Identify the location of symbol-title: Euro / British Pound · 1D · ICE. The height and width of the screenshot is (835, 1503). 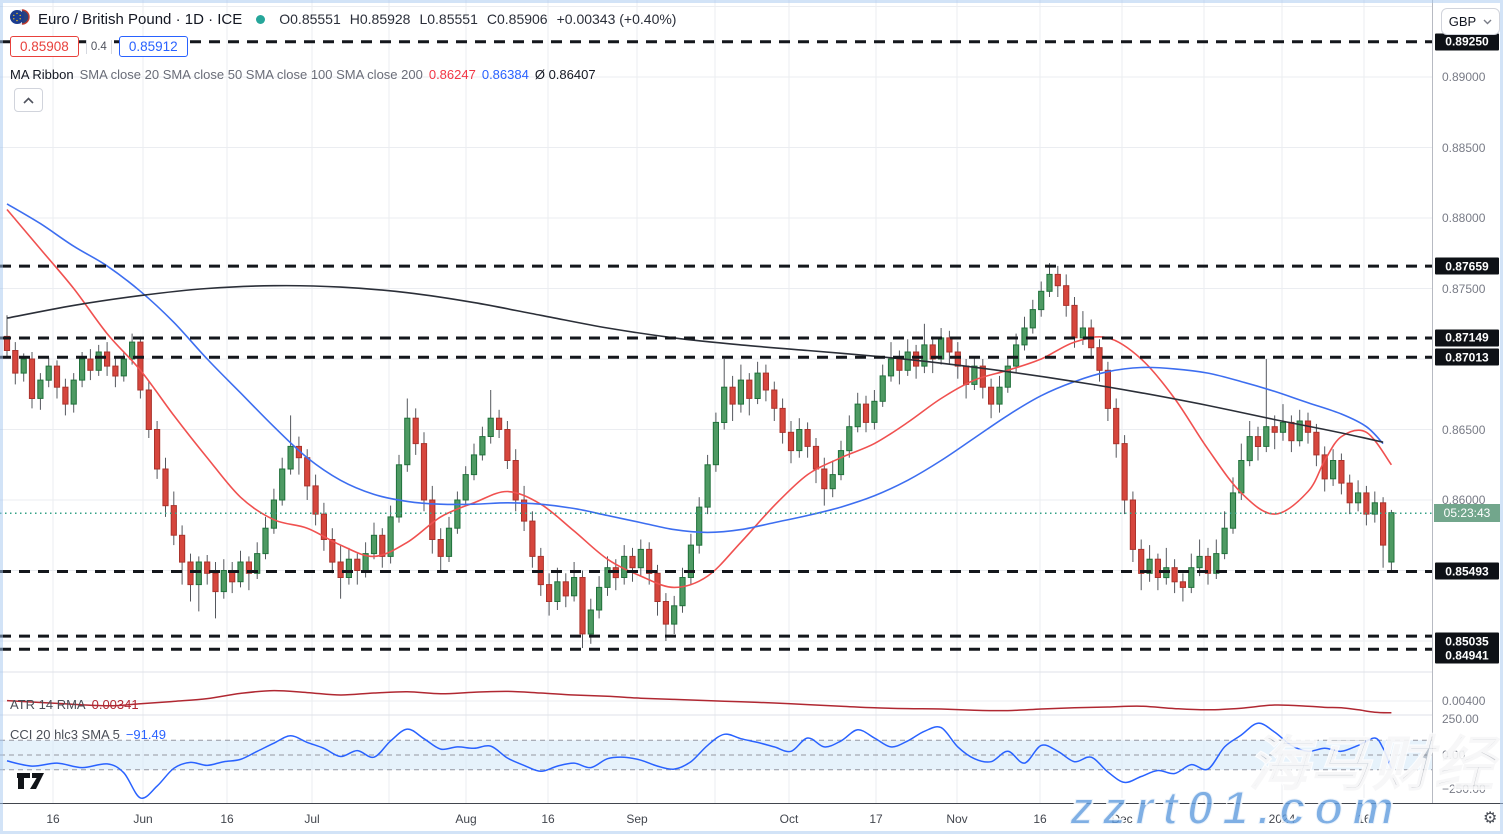
(140, 19).